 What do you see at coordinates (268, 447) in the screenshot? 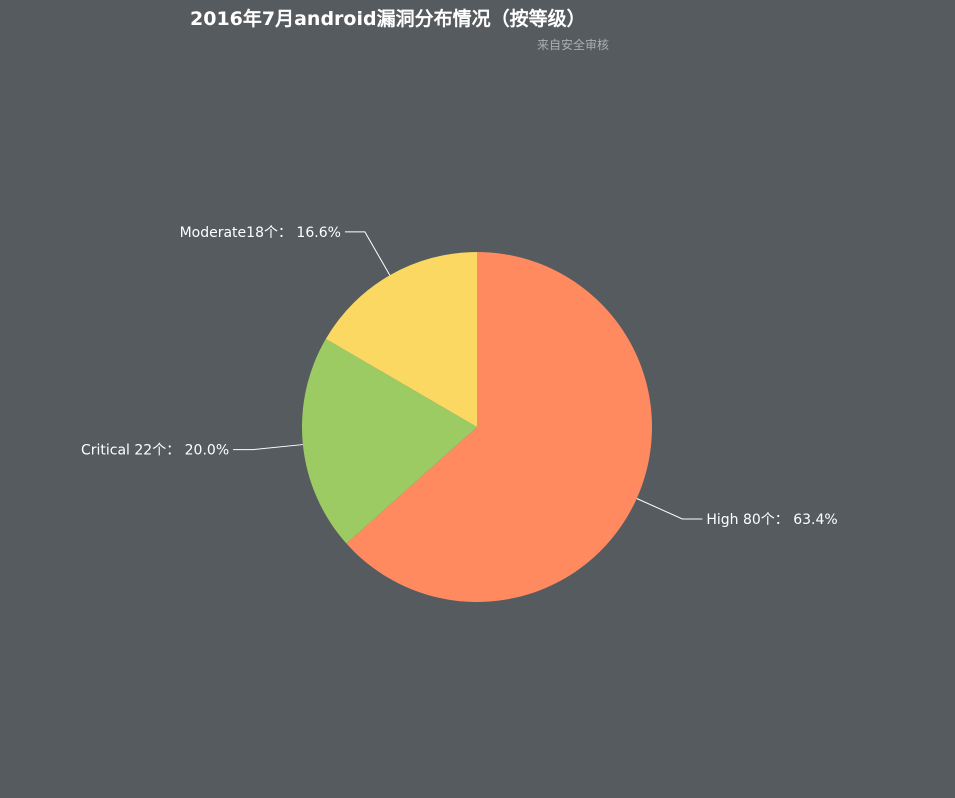
I see `leader-line-critical` at bounding box center [268, 447].